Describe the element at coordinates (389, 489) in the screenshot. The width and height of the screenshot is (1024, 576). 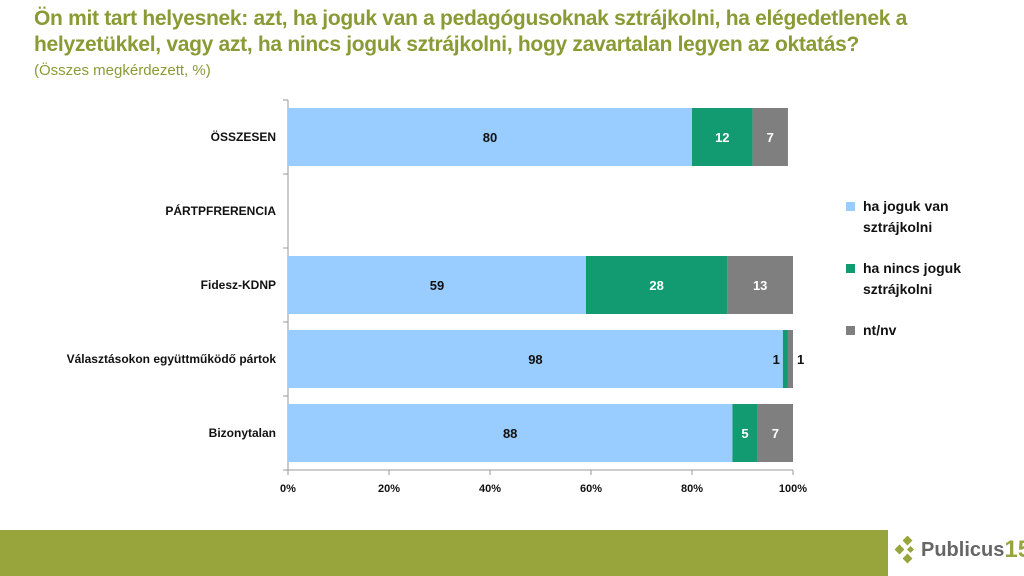
I see `x-tick-label: 20%` at that location.